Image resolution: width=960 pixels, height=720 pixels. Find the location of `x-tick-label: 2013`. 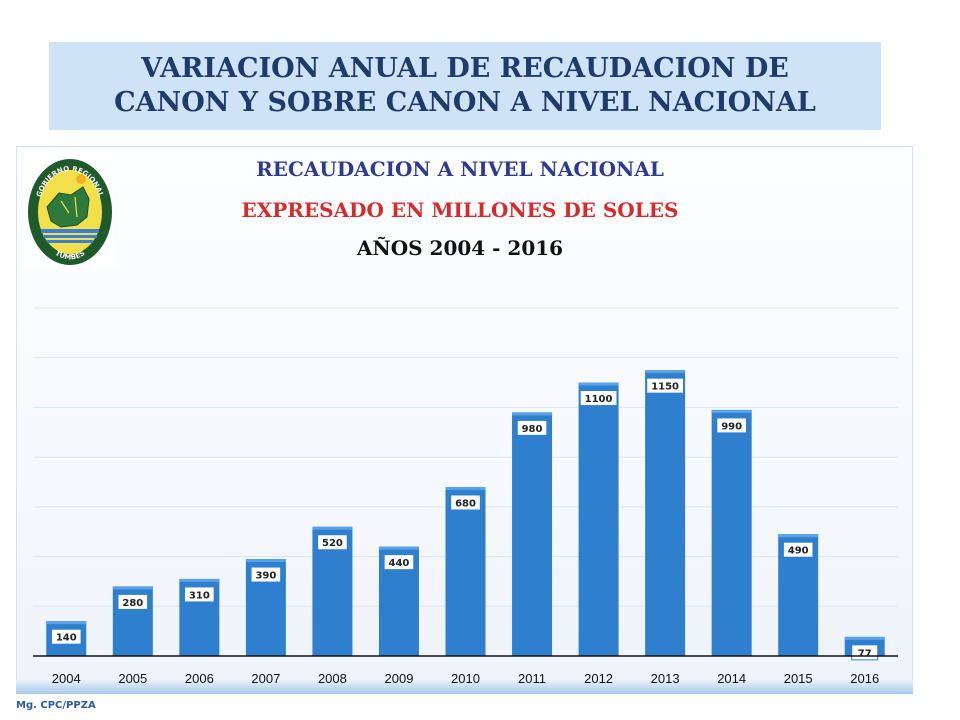

x-tick-label: 2013 is located at coordinates (665, 678).